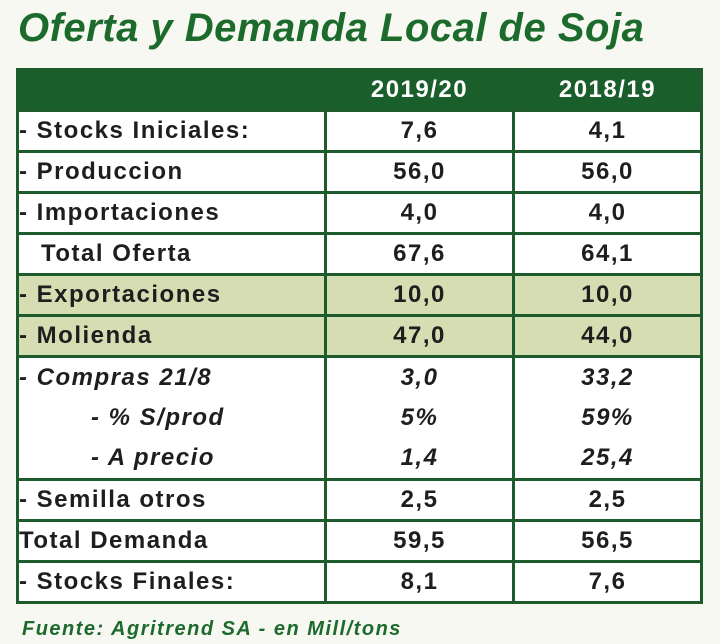 The width and height of the screenshot is (720, 644). I want to click on table-row-total-oferta: Total Oferta 67,6 64,1, so click(359, 254).